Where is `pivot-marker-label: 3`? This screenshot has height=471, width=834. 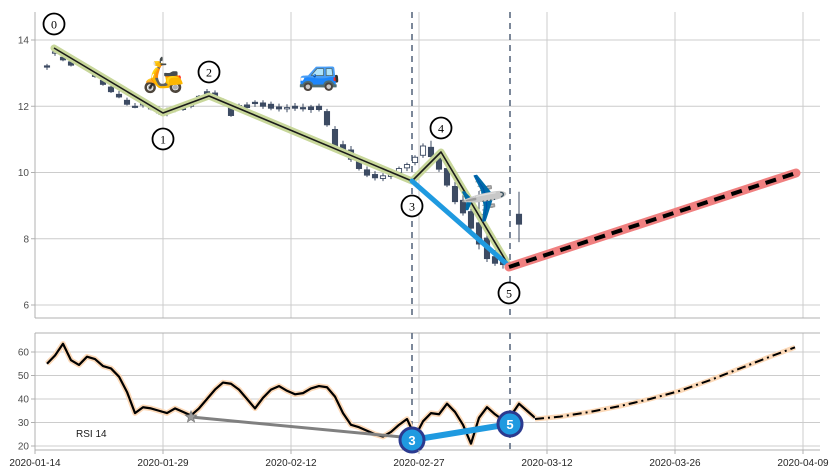 pivot-marker-label: 3 is located at coordinates (412, 206).